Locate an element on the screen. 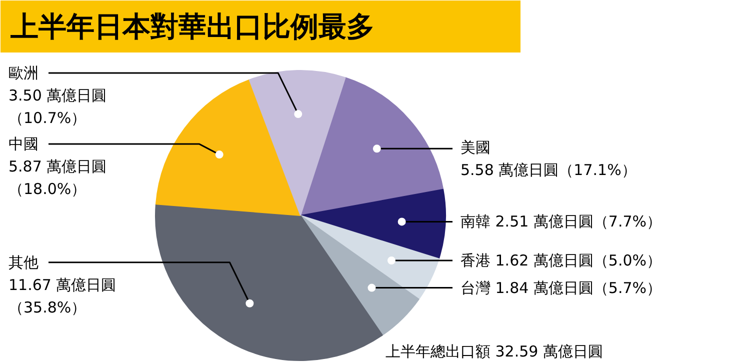 This screenshot has height=363, width=756. slice-label: 中國 is located at coordinates (23, 144).